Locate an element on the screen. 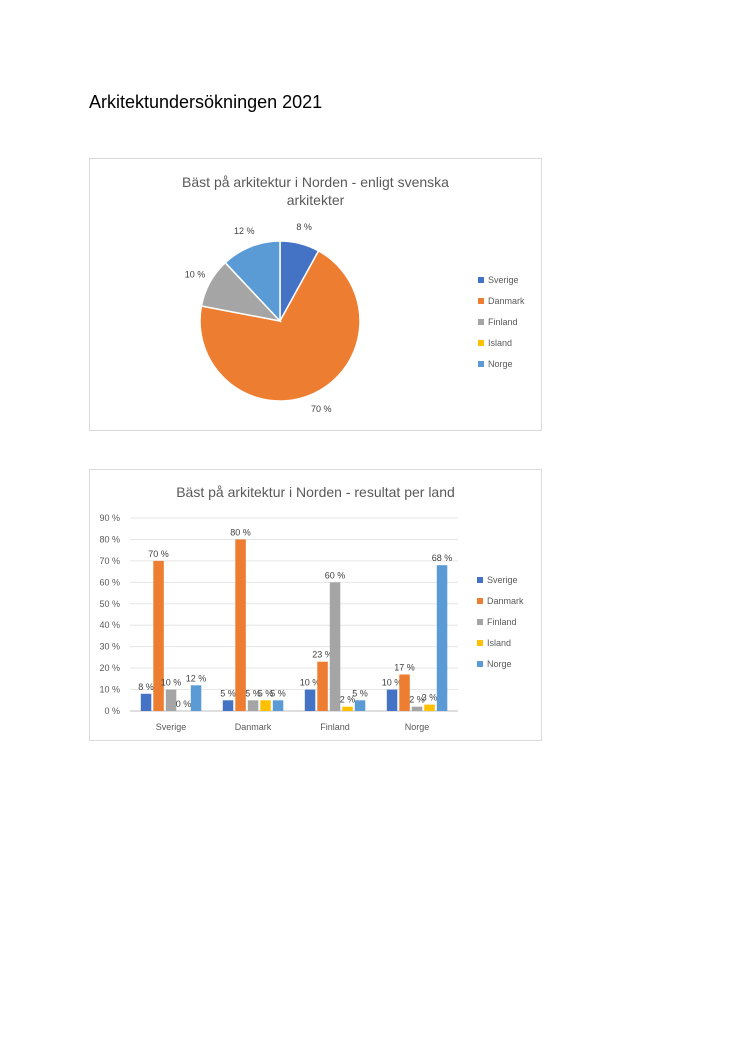 This screenshot has width=746, height=1056. bar-data-label-finland-sverige: 10 % is located at coordinates (310, 683).